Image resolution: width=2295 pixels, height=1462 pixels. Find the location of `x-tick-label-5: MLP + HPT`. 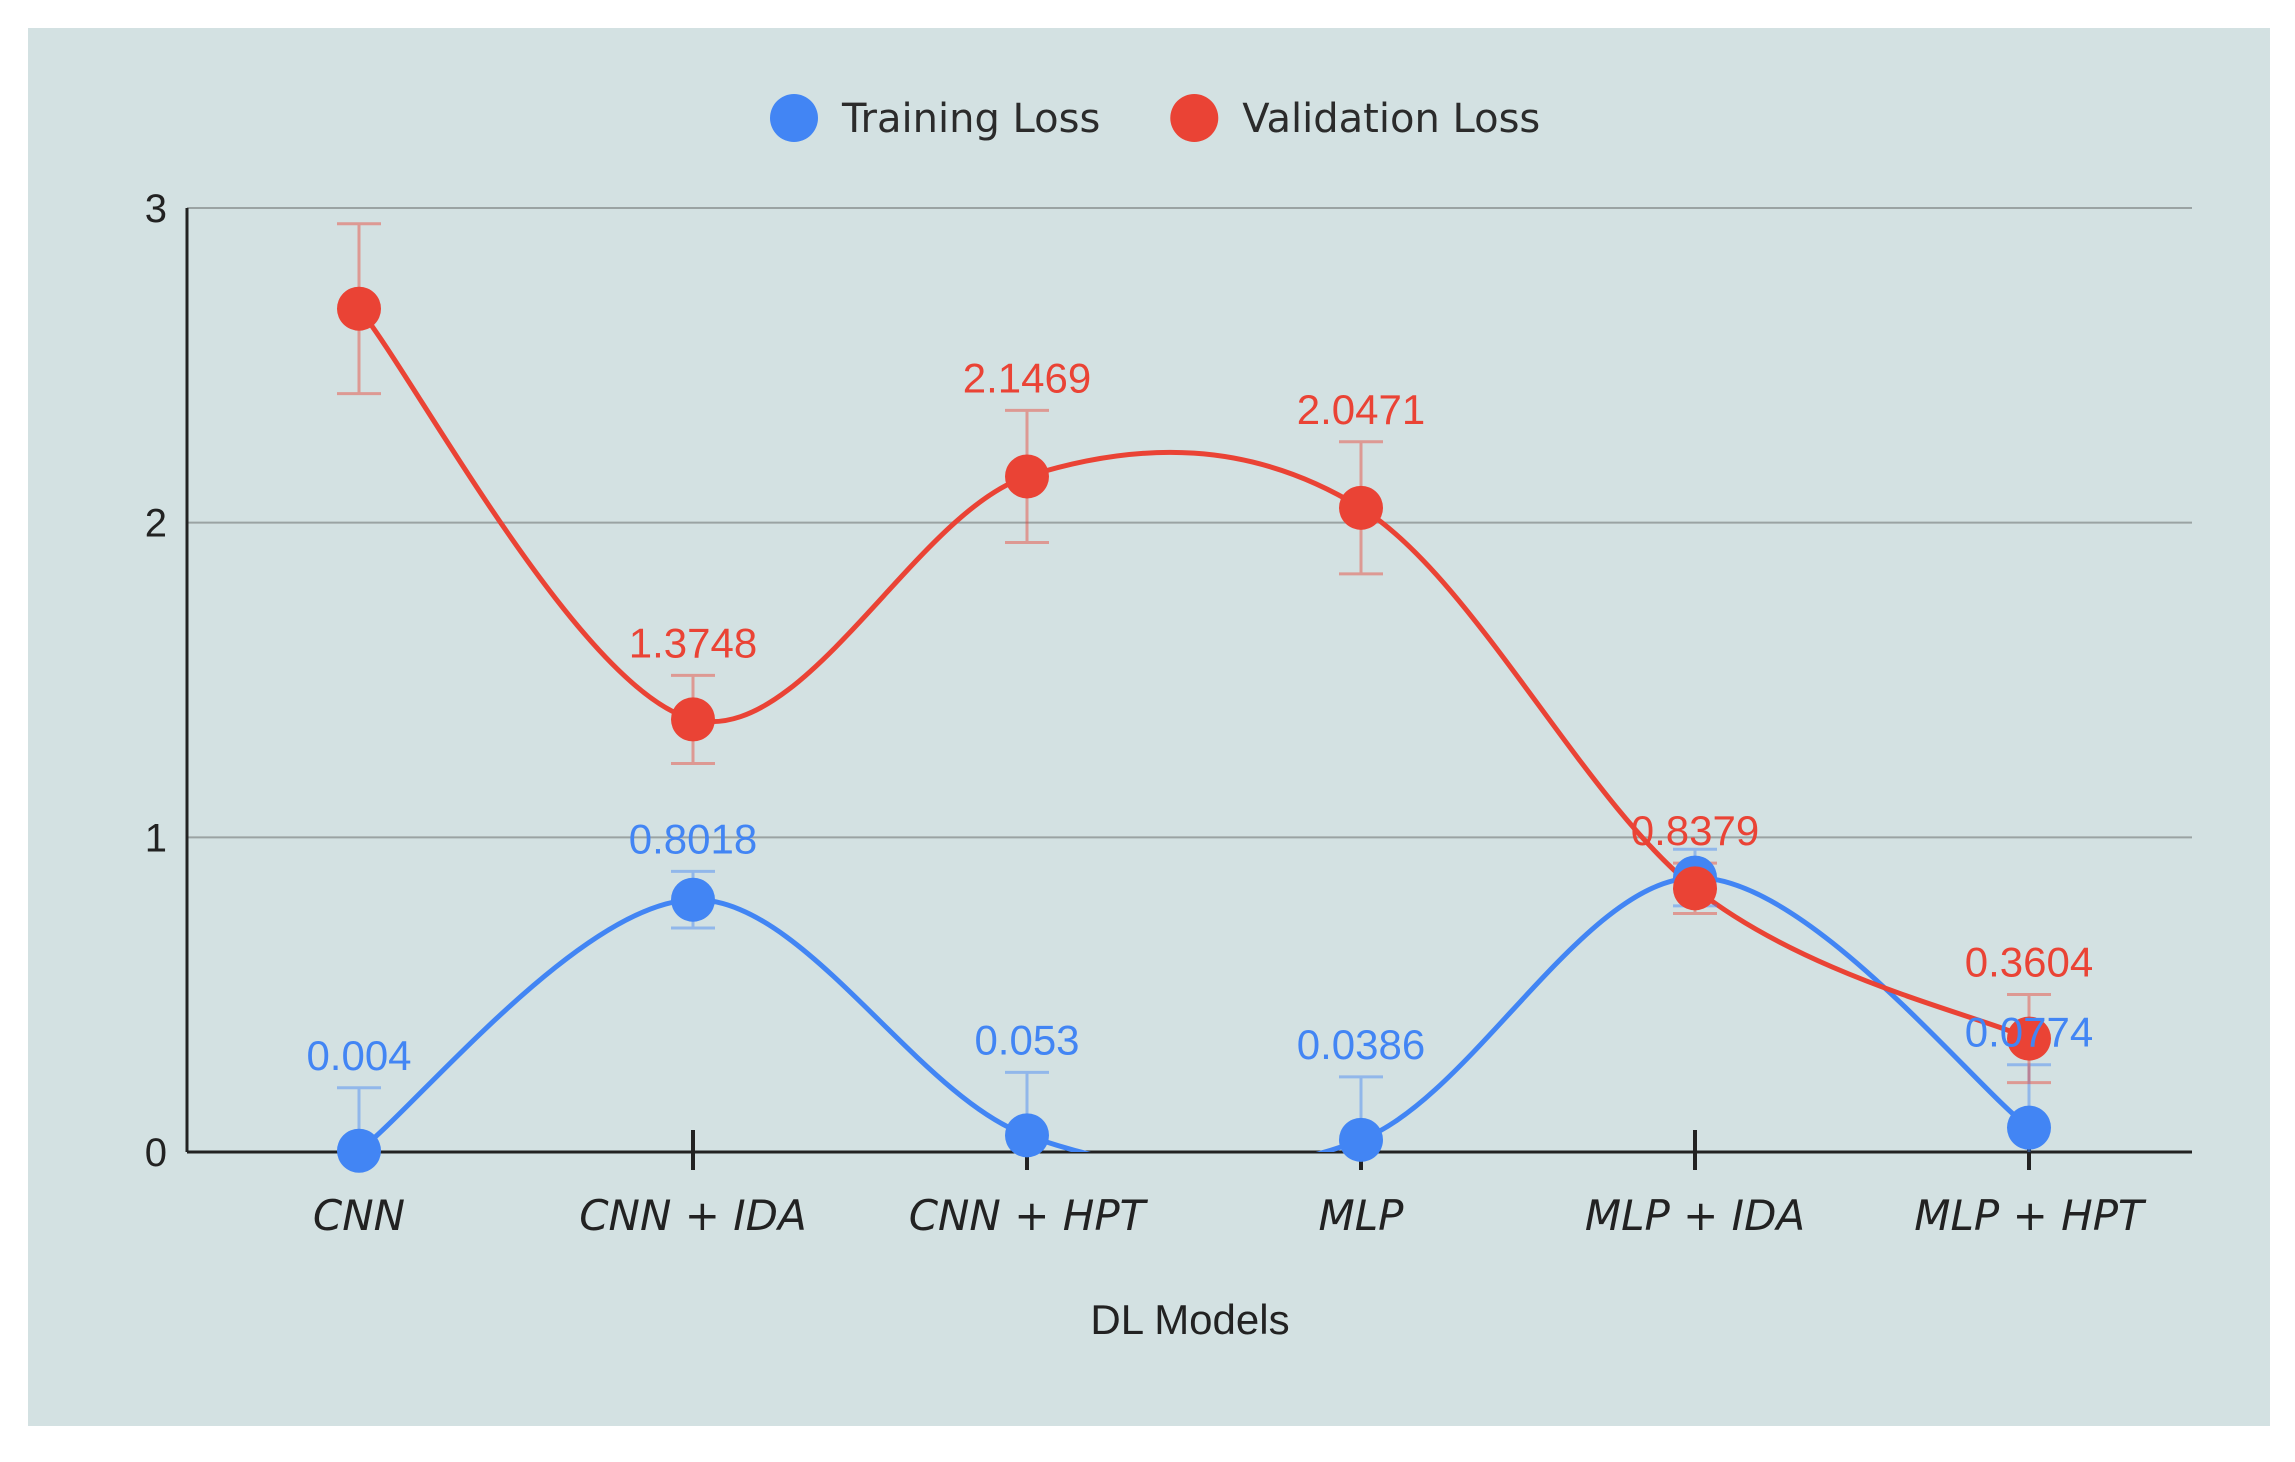

x-tick-label-5: MLP + HPT is located at coordinates (2030, 1215).